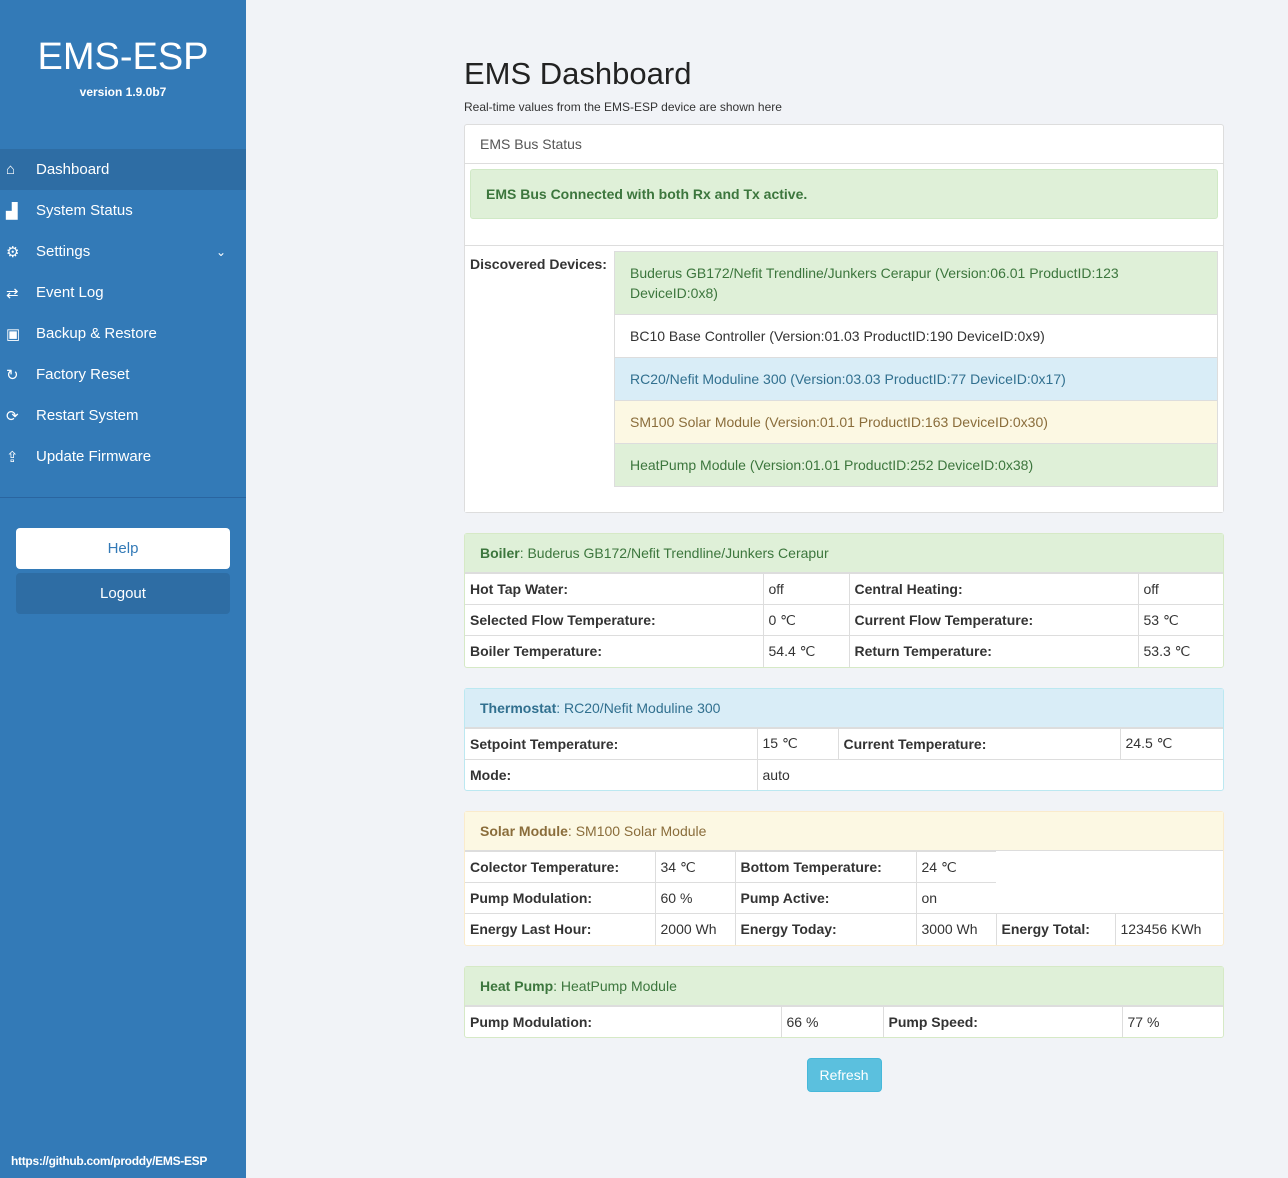 The width and height of the screenshot is (1288, 1178). I want to click on nav-restart-system: ⟳ Restart System, so click(123, 415).